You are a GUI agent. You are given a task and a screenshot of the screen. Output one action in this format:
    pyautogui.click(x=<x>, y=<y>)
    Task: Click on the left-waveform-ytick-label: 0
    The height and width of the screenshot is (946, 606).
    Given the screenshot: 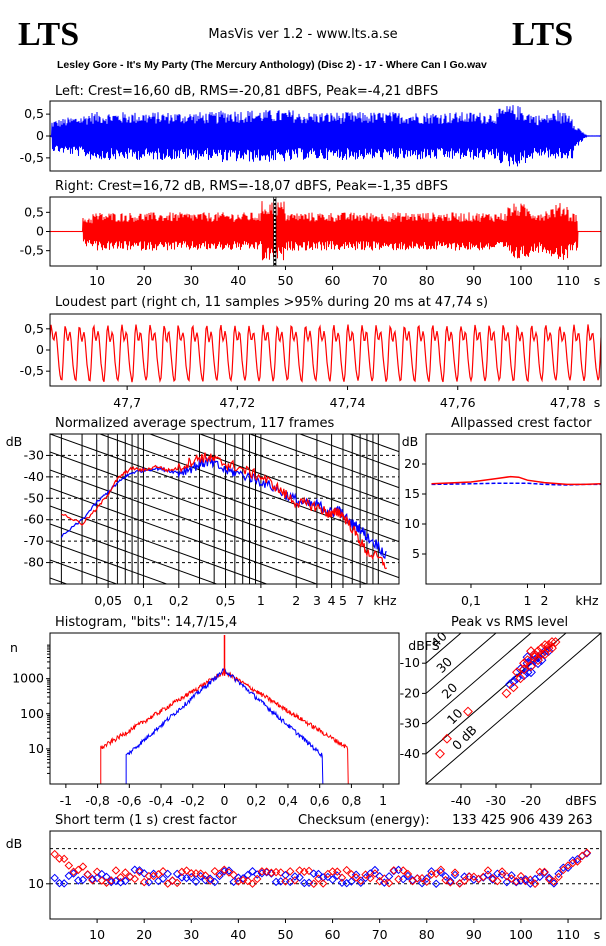 What is the action you would take?
    pyautogui.click(x=40, y=135)
    